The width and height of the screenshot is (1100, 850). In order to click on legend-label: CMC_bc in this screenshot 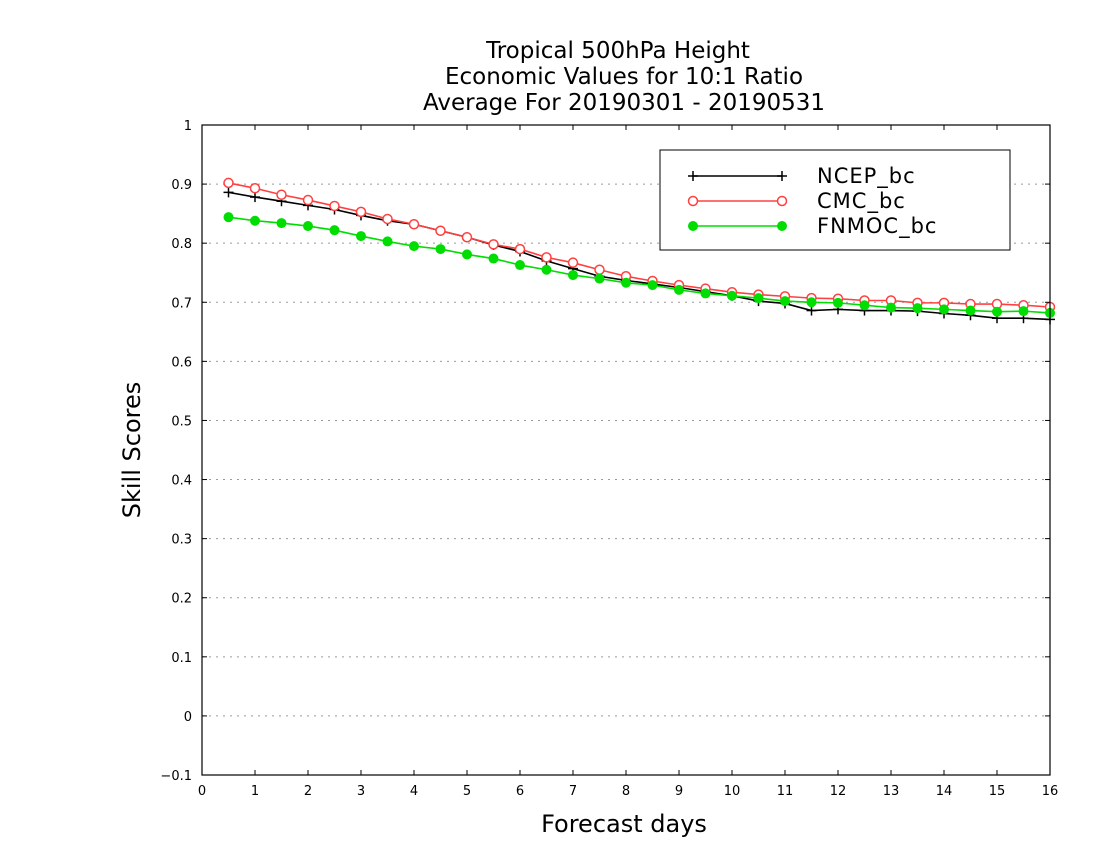, I will do `click(861, 201)`.